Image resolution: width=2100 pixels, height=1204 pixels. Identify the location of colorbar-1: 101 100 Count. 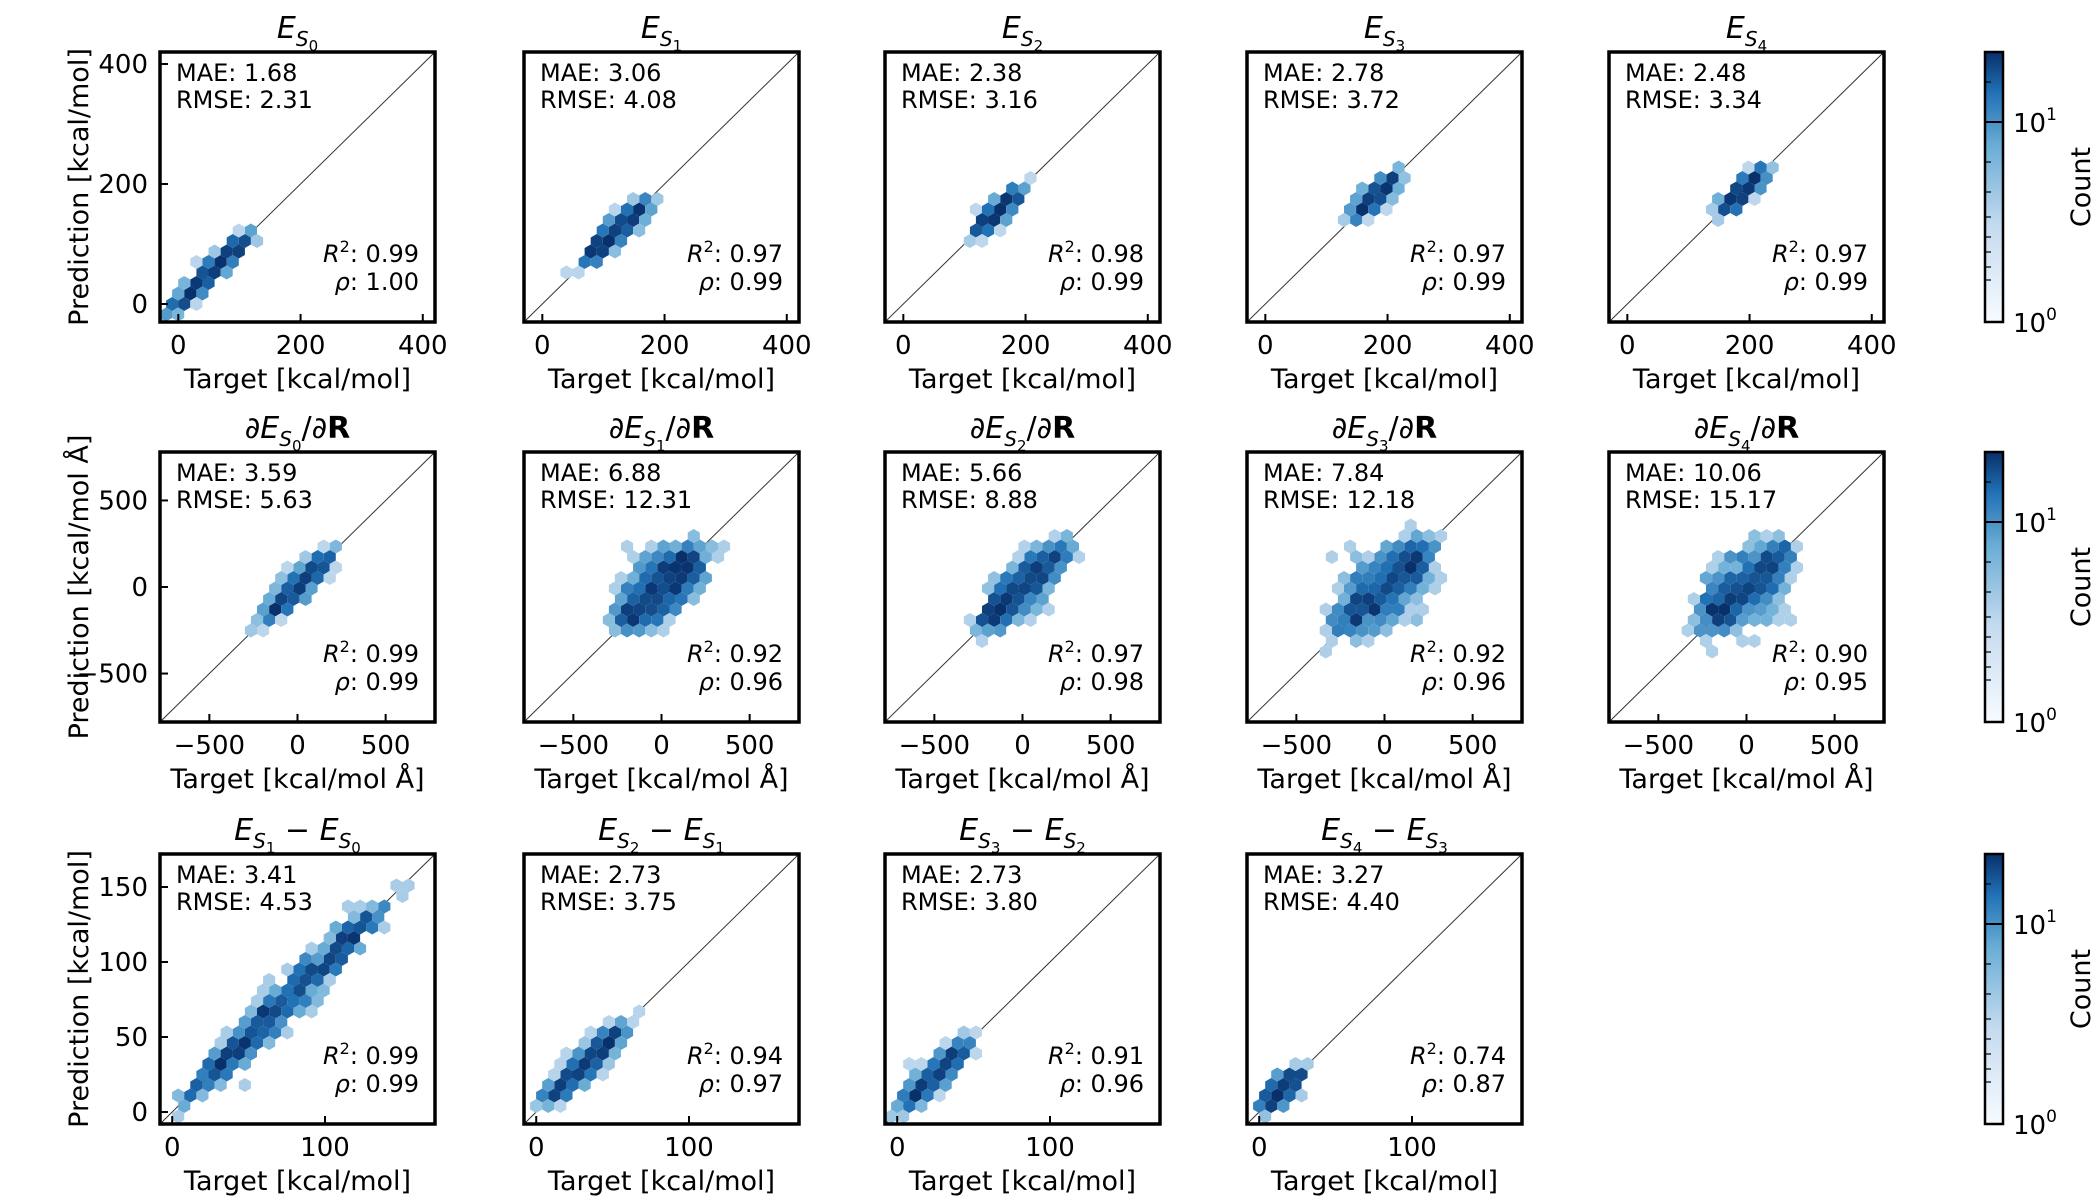
(2040, 594).